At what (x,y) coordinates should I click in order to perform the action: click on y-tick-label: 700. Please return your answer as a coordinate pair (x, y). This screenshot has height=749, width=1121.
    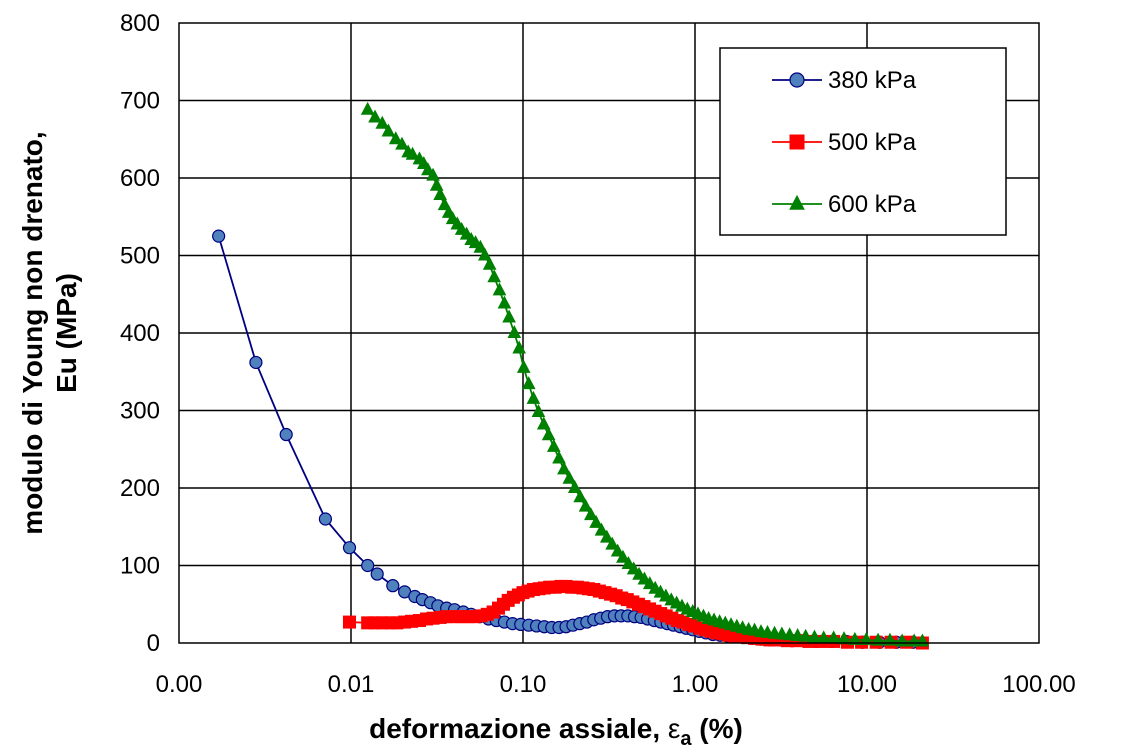
    Looking at the image, I should click on (140, 101).